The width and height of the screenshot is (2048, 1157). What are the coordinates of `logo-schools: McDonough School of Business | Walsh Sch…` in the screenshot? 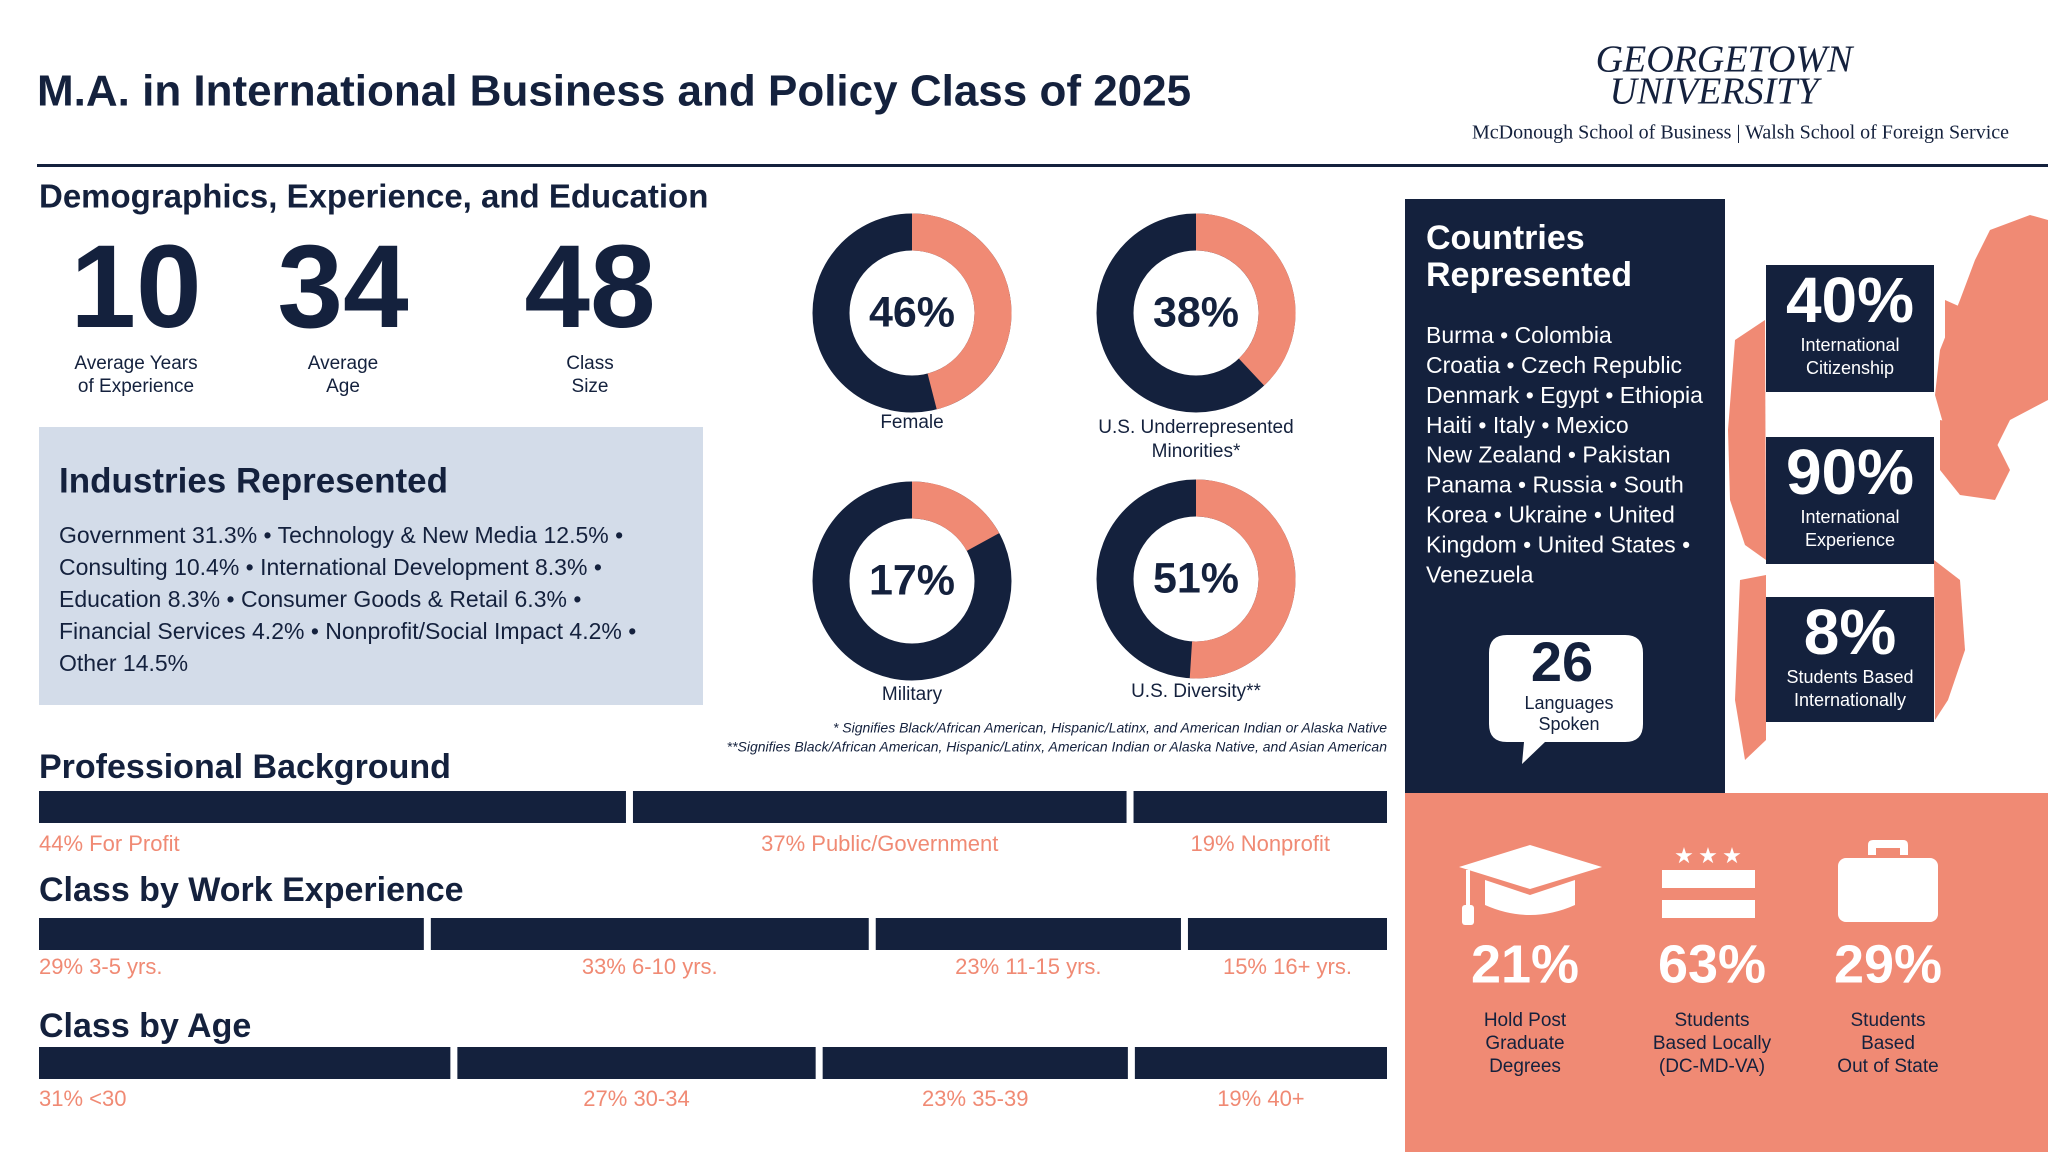 It's located at (1740, 133).